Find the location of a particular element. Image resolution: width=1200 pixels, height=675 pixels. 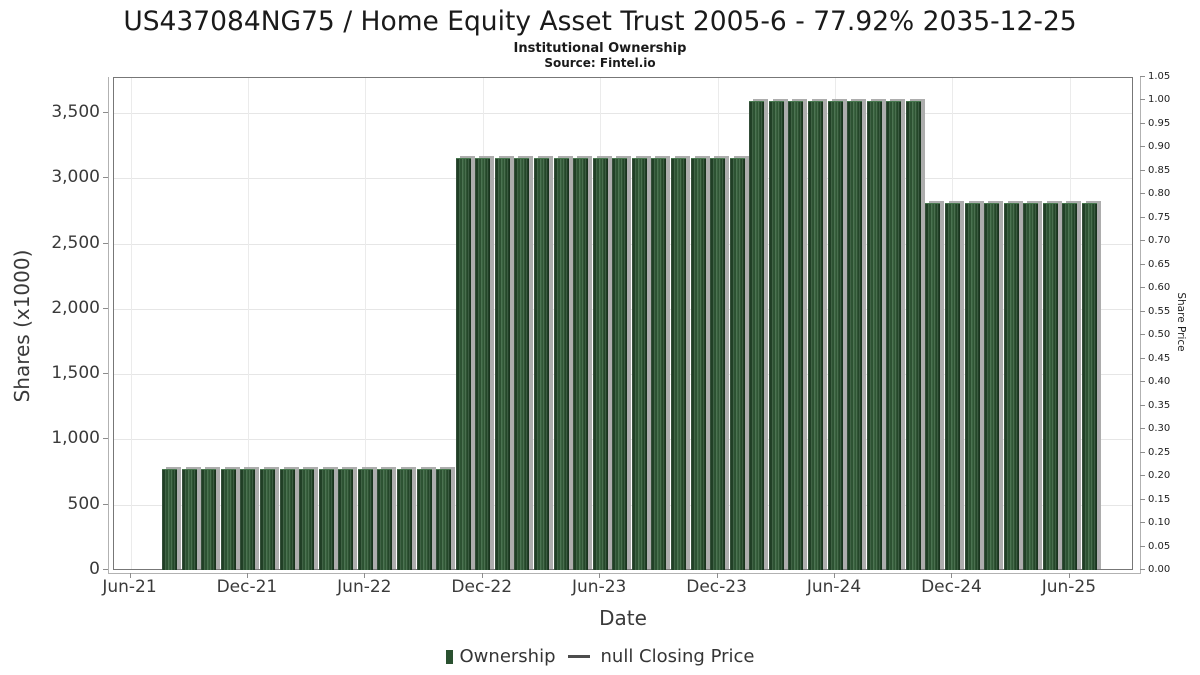

chart-subtitle: Institutional Ownership is located at coordinates (600, 48).